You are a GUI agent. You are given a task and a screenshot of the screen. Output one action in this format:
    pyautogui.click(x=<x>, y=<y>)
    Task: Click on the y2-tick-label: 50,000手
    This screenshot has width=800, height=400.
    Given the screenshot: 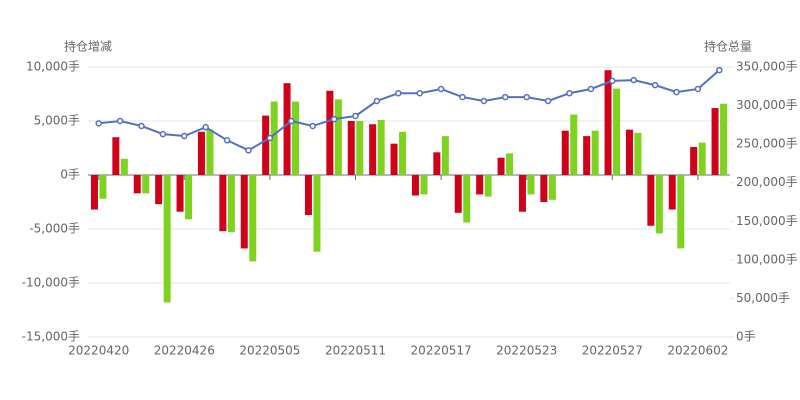 What is the action you would take?
    pyautogui.click(x=763, y=298)
    